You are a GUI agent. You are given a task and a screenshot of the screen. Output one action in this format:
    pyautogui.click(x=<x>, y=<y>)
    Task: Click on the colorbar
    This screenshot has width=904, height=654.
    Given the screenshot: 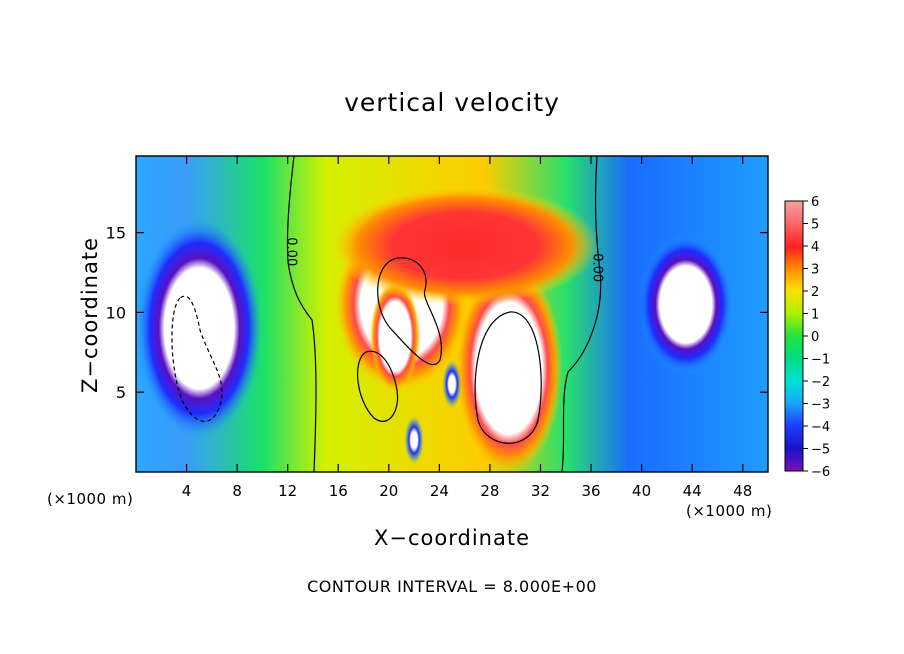 What is the action you would take?
    pyautogui.click(x=794, y=336)
    